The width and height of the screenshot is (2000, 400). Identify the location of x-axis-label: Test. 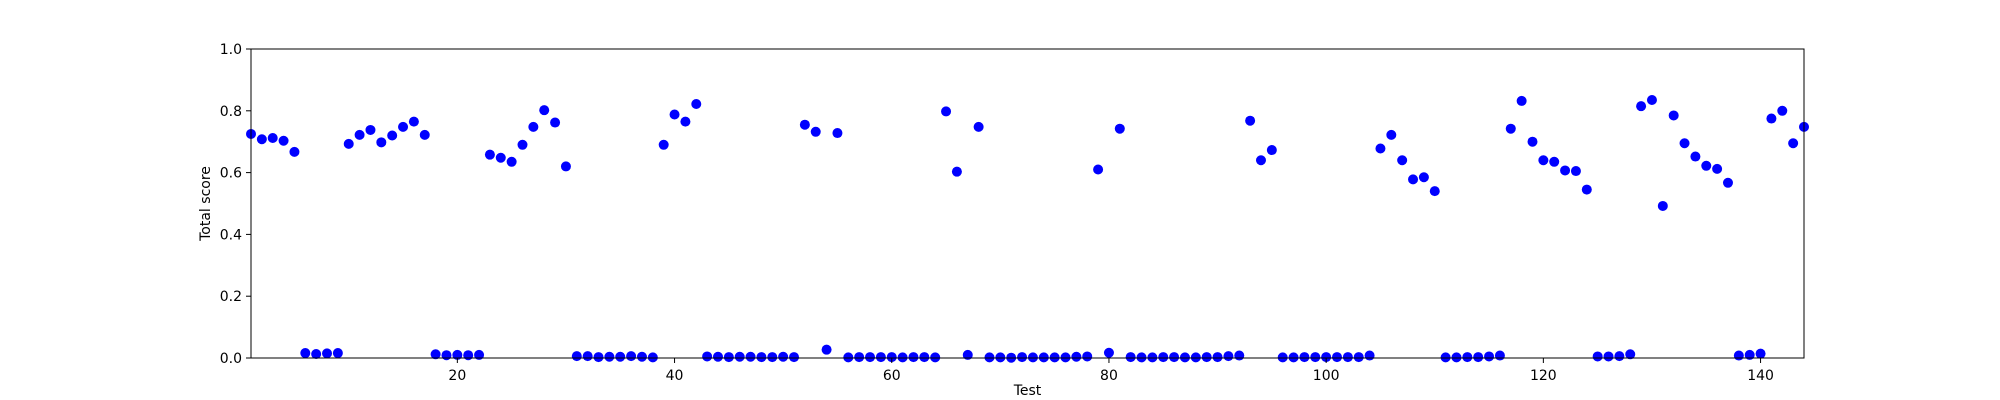
(1027, 391).